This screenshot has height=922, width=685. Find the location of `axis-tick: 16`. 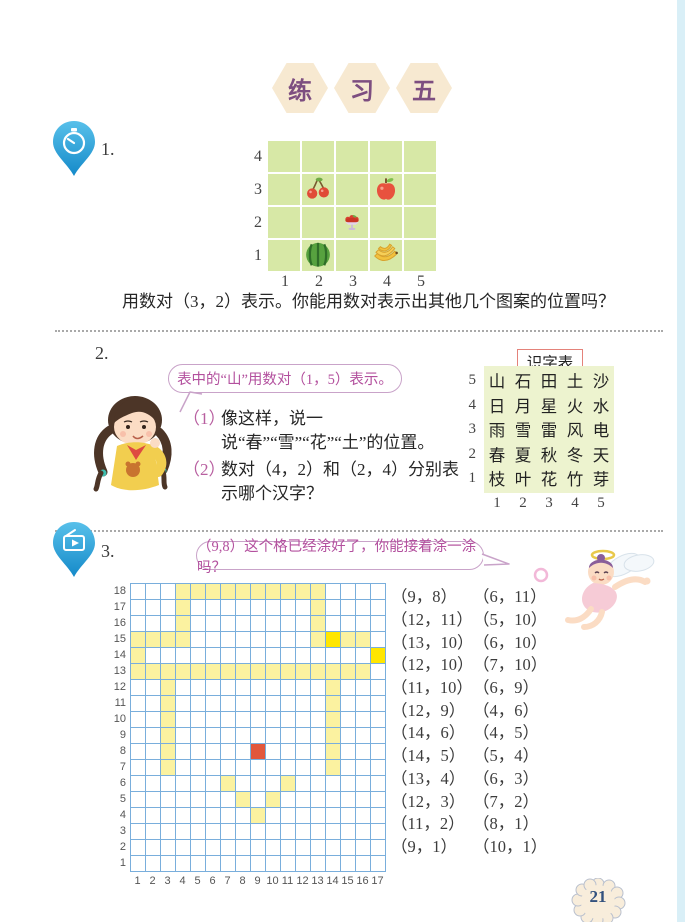

axis-tick: 16 is located at coordinates (119, 623).